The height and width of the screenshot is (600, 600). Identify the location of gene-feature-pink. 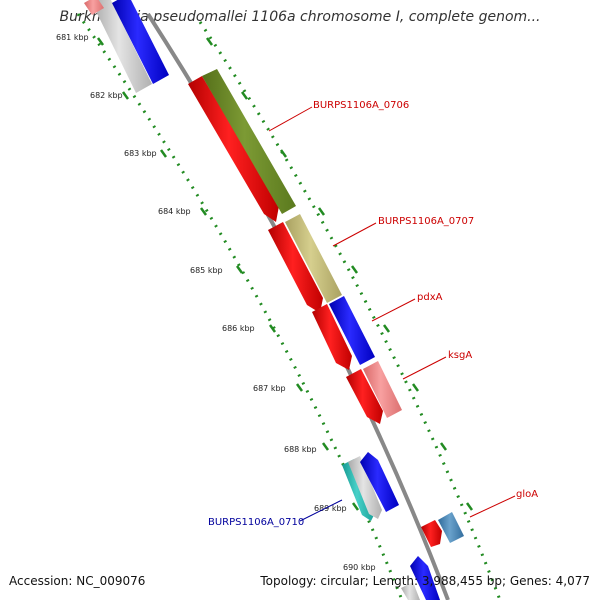
(94, 7).